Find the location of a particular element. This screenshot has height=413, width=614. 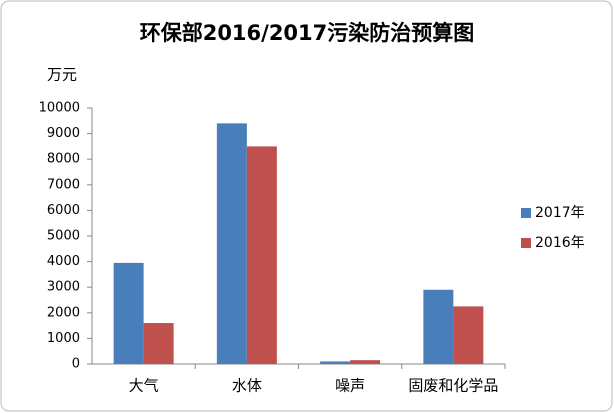

y-tick-label: 9000 is located at coordinates (63, 133).